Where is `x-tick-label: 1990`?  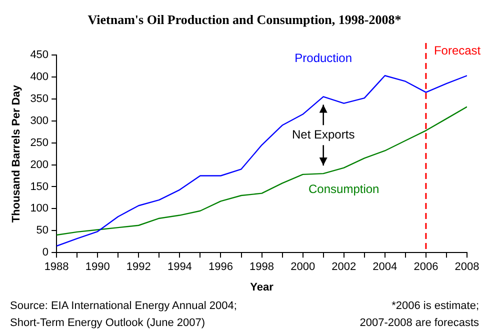 x-tick-label: 1990 is located at coordinates (97, 267).